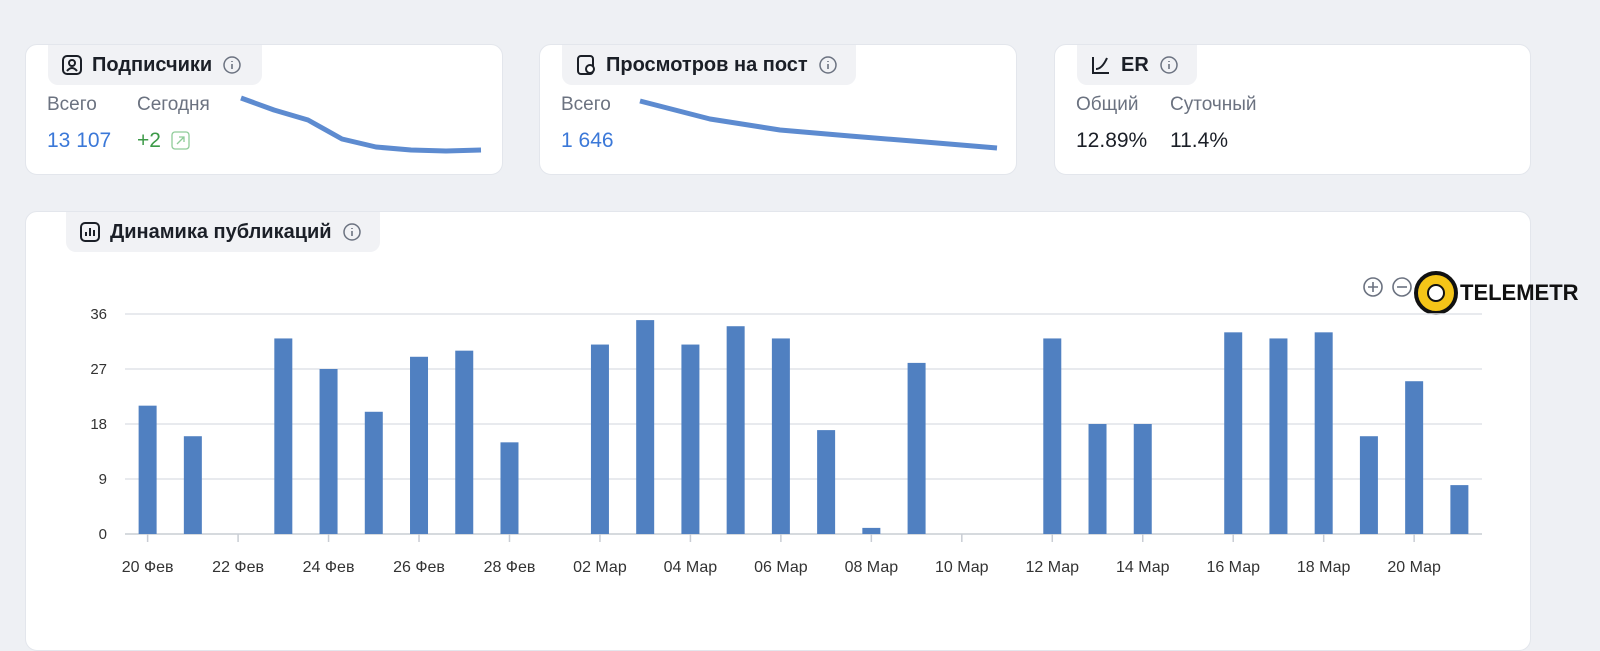 The width and height of the screenshot is (1600, 651). I want to click on x-tick-label: 04 Мар, so click(691, 567).